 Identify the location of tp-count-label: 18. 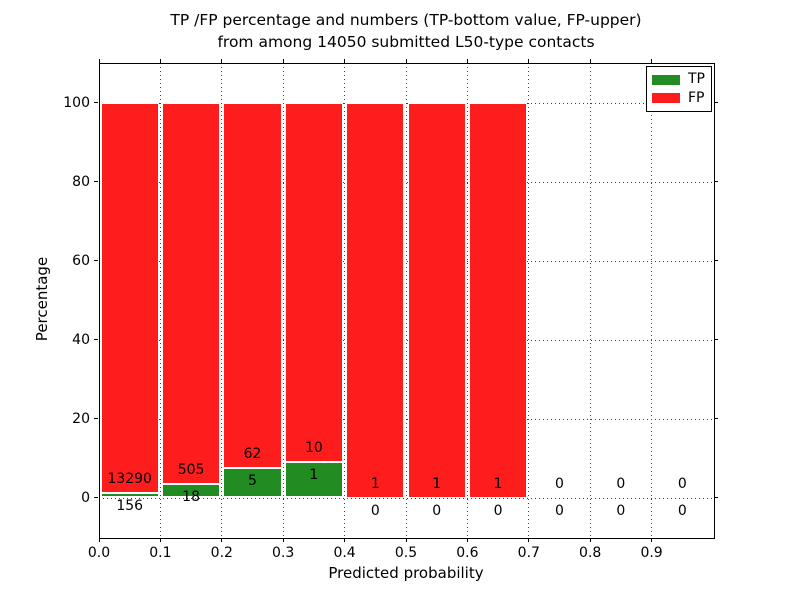
(191, 496).